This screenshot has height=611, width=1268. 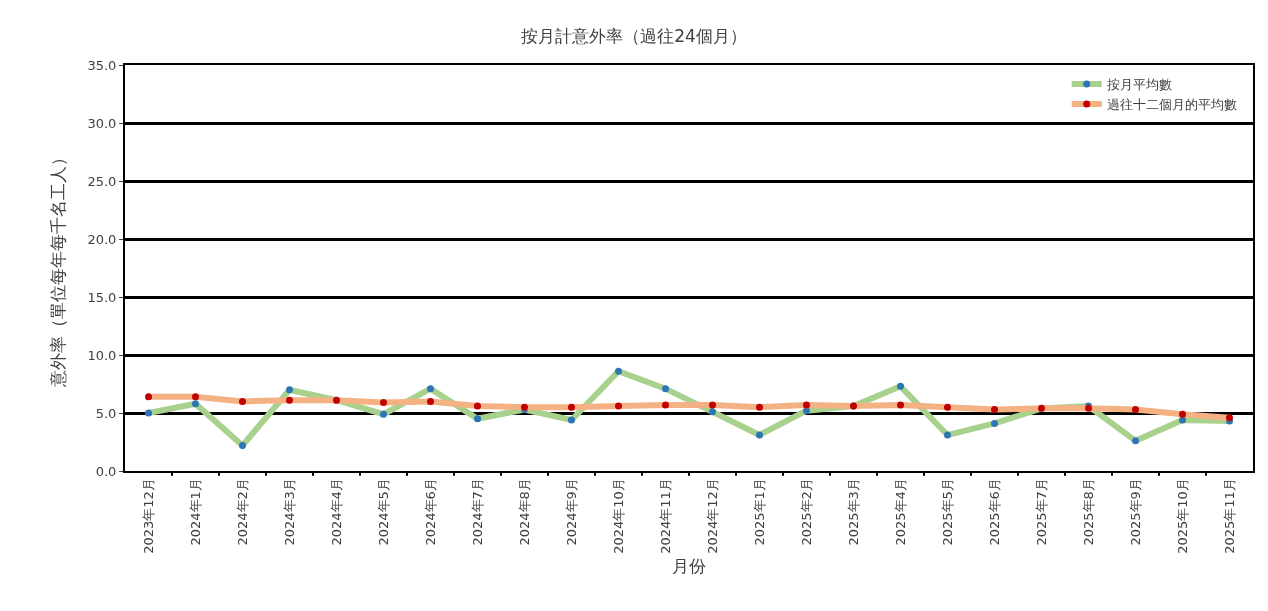 I want to click on x-tick-label: 2025年3月, so click(x=853, y=512).